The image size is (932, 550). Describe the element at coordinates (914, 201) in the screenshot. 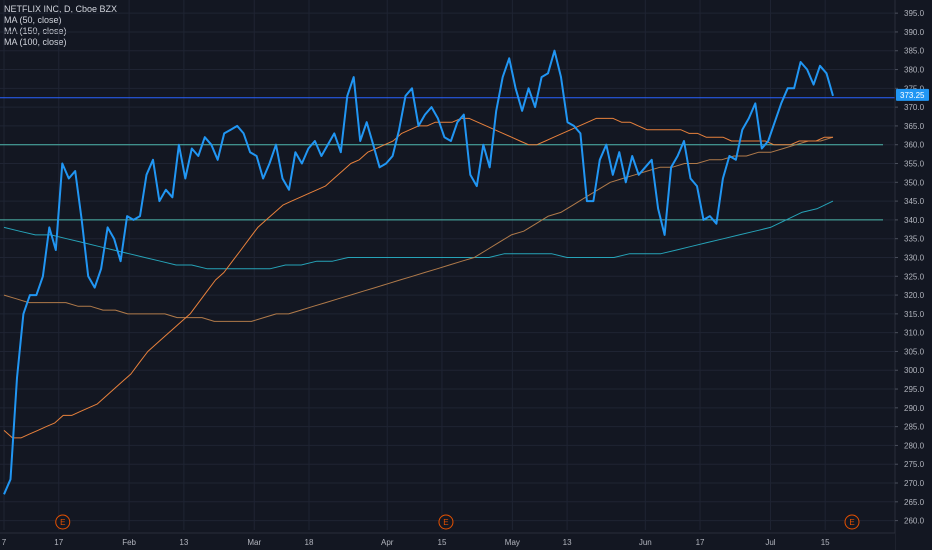

I see `y-tick-label: 345.0` at that location.